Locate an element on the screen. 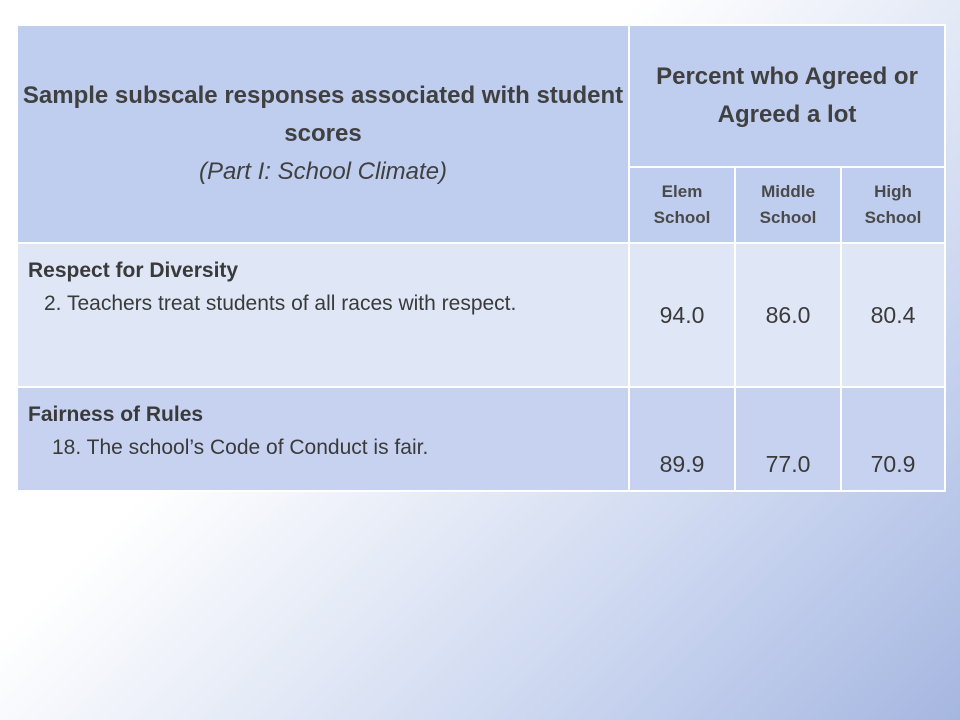  high-school-header: High School is located at coordinates (893, 205).